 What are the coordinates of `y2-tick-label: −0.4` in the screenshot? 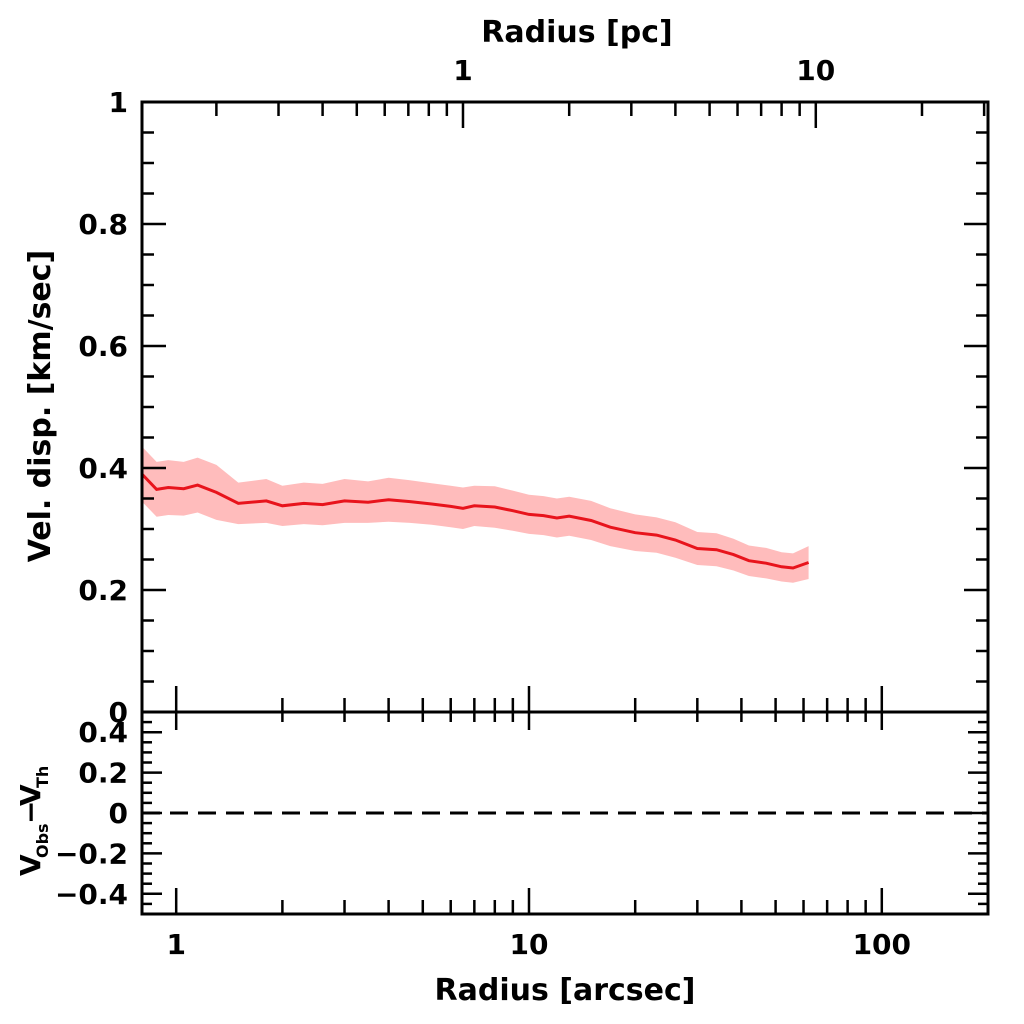 It's located at (91, 894).